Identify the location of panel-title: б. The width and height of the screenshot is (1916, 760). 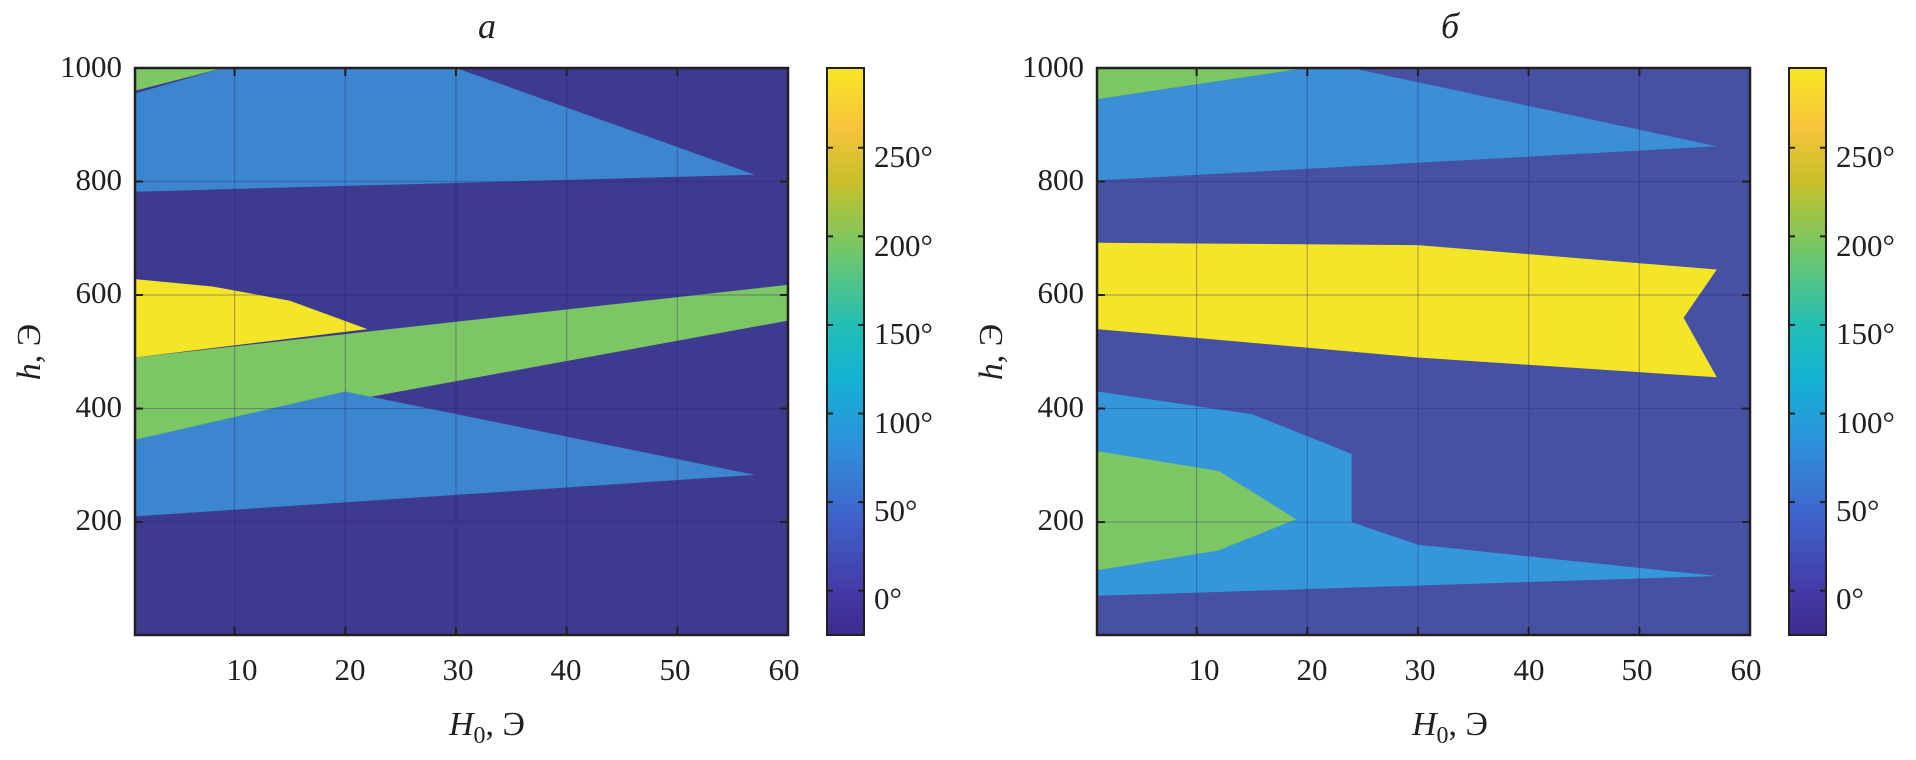
(1451, 26).